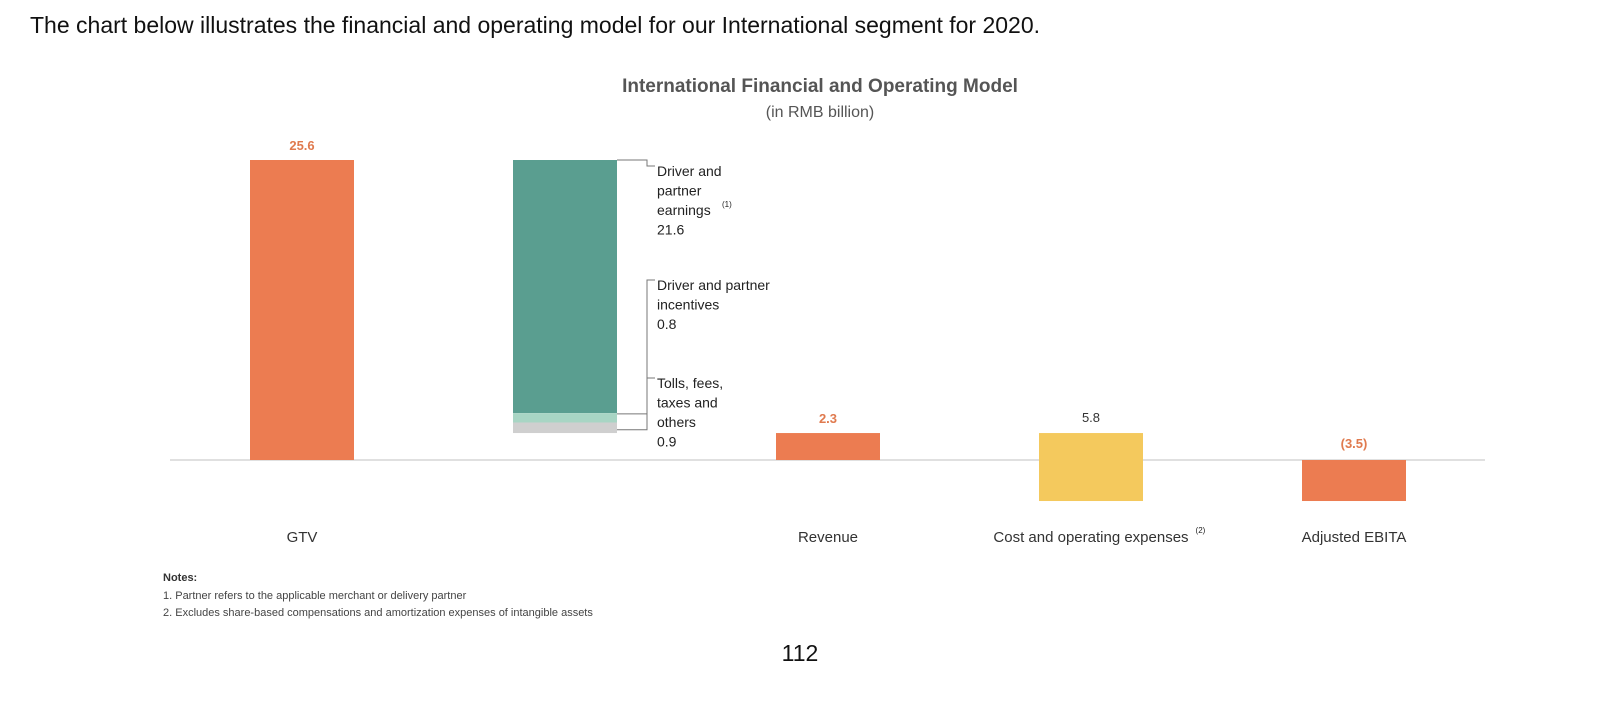 Image resolution: width=1600 pixels, height=702 pixels. I want to click on category-superscript: (2), so click(1201, 530).